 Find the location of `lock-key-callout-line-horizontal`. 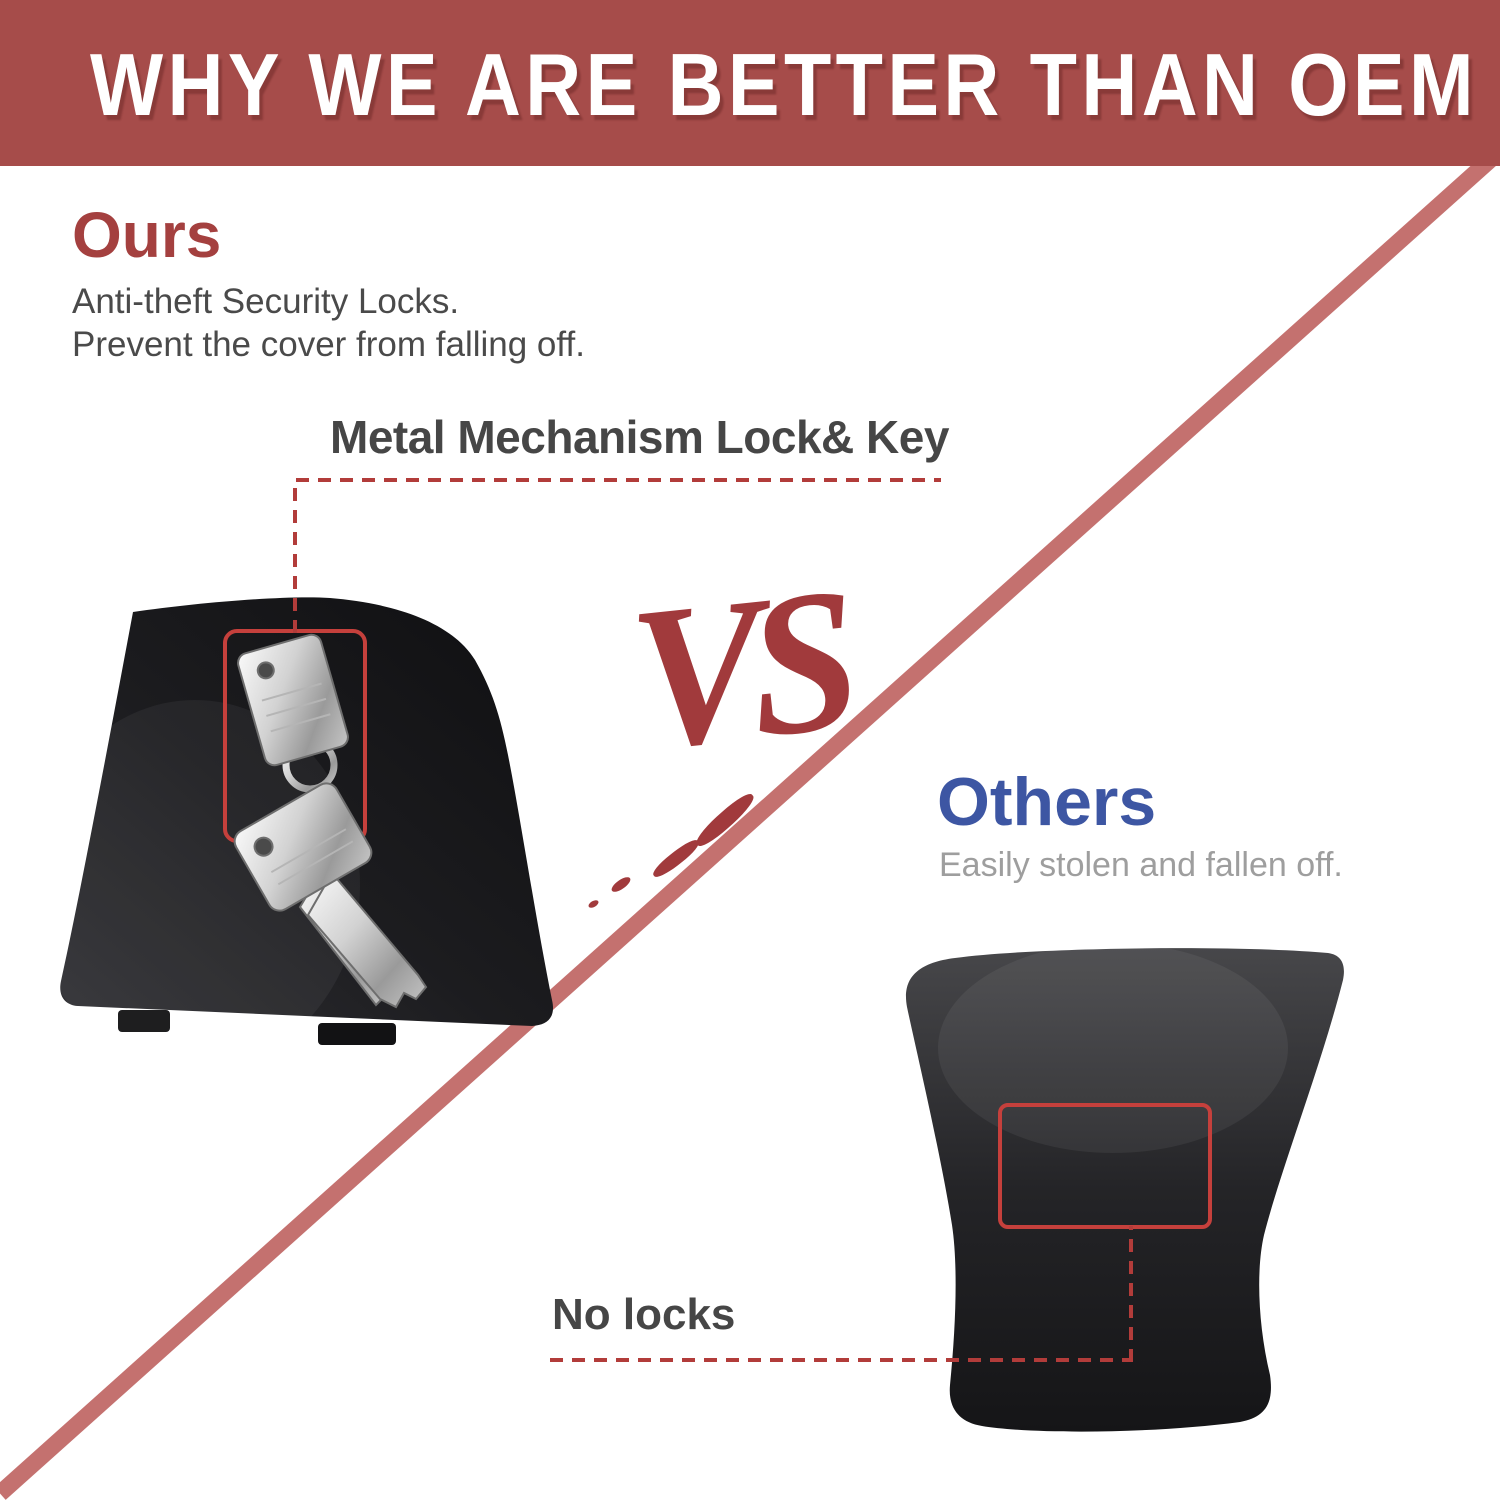

lock-key-callout-line-horizontal is located at coordinates (618, 480).